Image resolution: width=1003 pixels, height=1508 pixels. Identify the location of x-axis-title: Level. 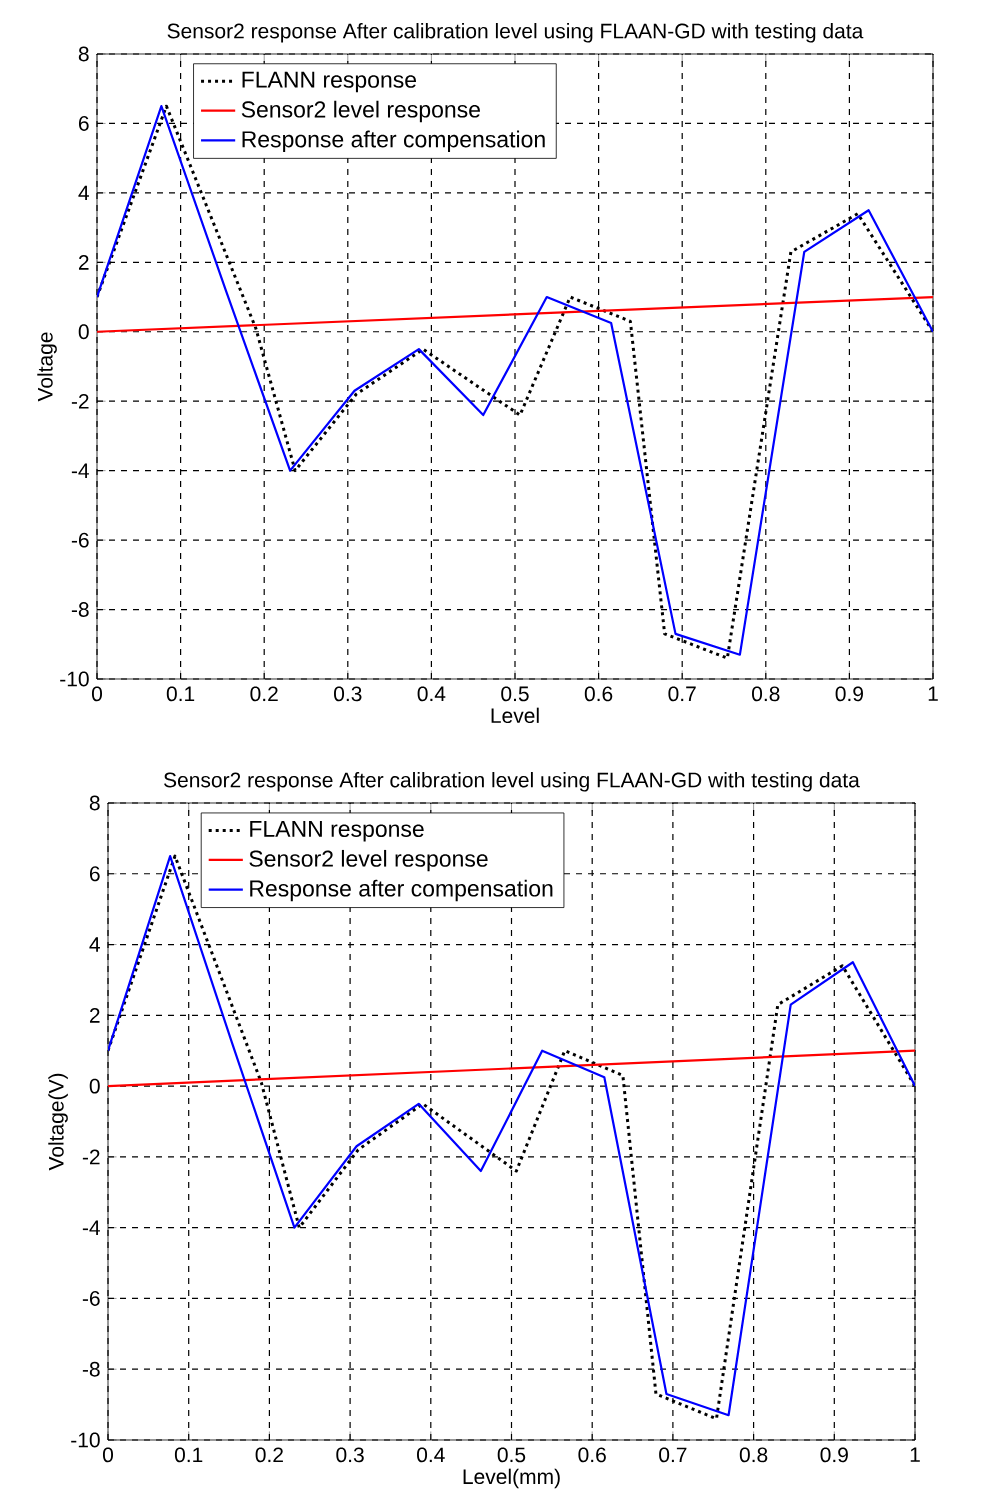
(515, 715).